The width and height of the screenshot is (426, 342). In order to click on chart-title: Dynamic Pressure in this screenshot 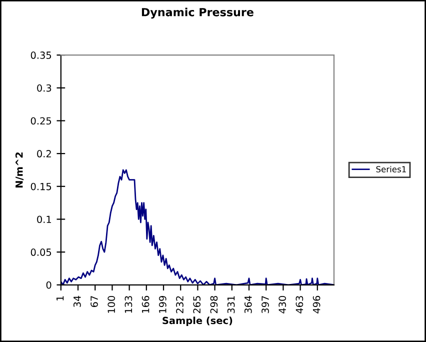, I will do `click(198, 13)`.